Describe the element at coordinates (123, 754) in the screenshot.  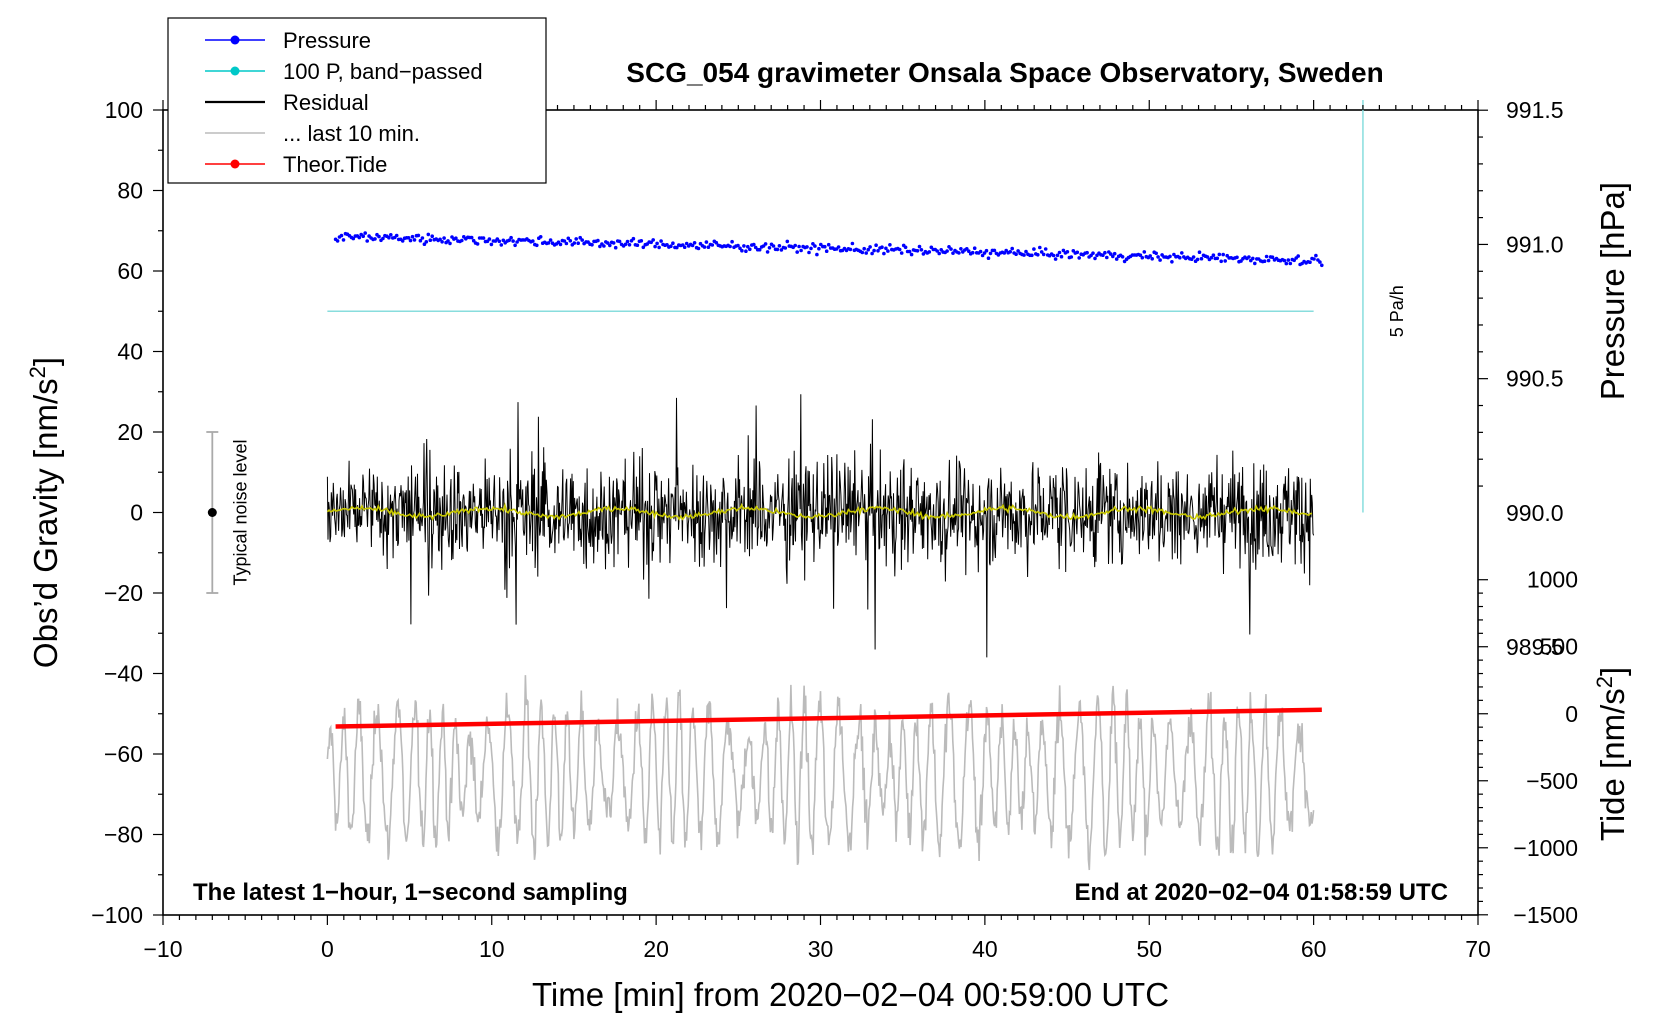
I see `y-tick-label: −60` at that location.